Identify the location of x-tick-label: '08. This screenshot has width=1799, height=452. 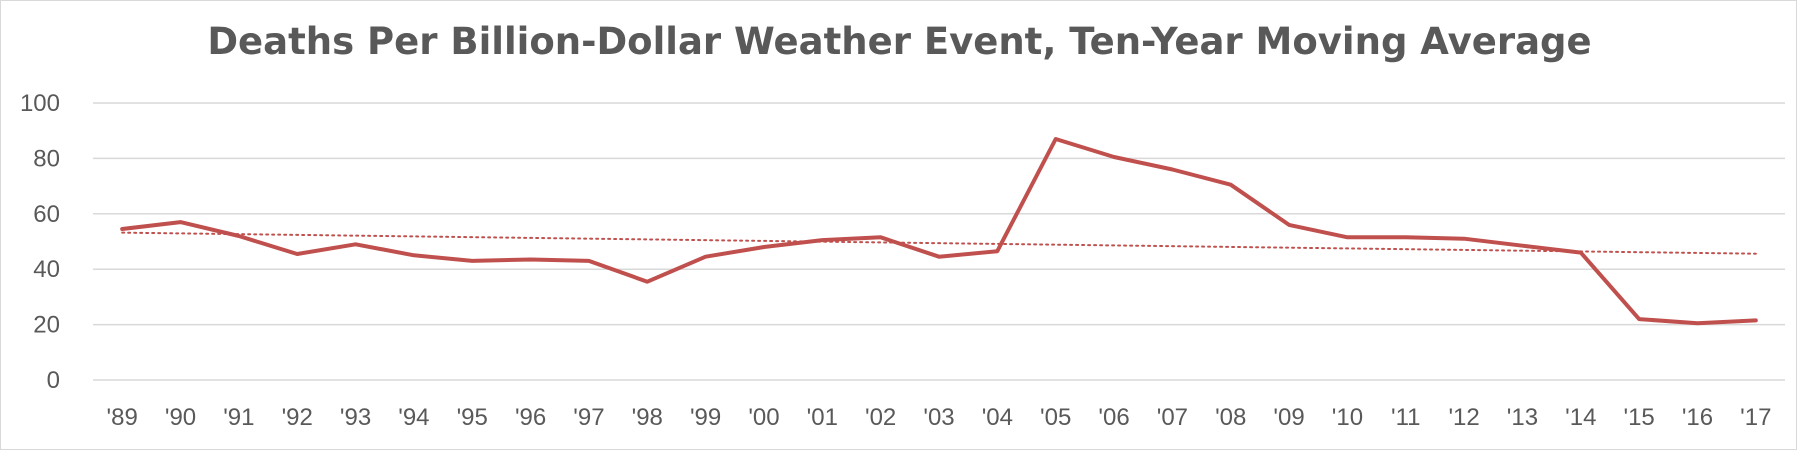
(1230, 417).